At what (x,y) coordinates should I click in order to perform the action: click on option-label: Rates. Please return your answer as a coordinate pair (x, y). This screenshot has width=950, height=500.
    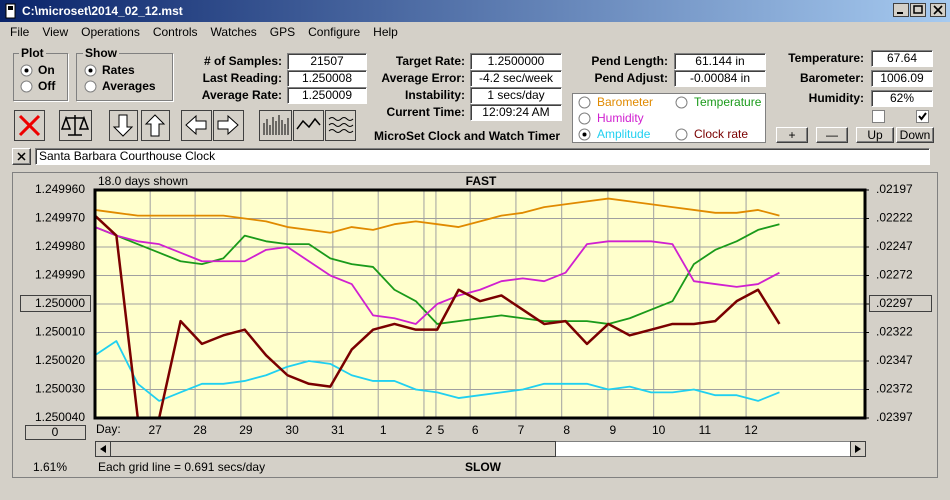
    Looking at the image, I should click on (118, 70).